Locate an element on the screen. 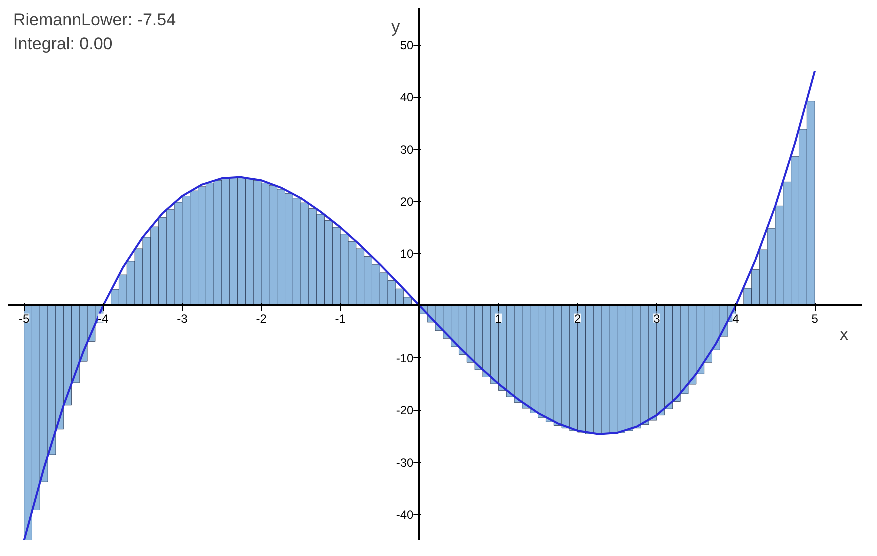 This screenshot has width=877, height=556. y-tick-label: -40 is located at coordinates (405, 515).